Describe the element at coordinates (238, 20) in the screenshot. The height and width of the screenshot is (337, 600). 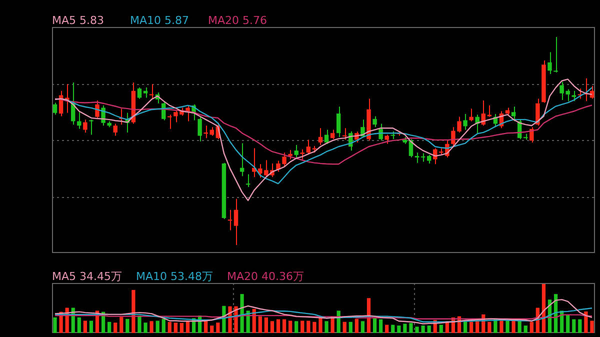
I see `text: MA20 5.76` at that location.